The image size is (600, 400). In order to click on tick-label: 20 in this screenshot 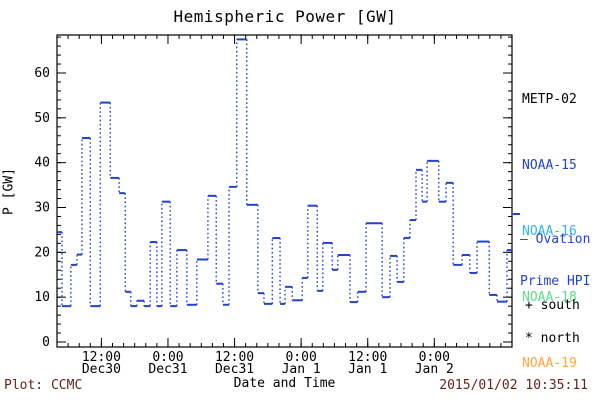, I will do `click(42, 252)`.